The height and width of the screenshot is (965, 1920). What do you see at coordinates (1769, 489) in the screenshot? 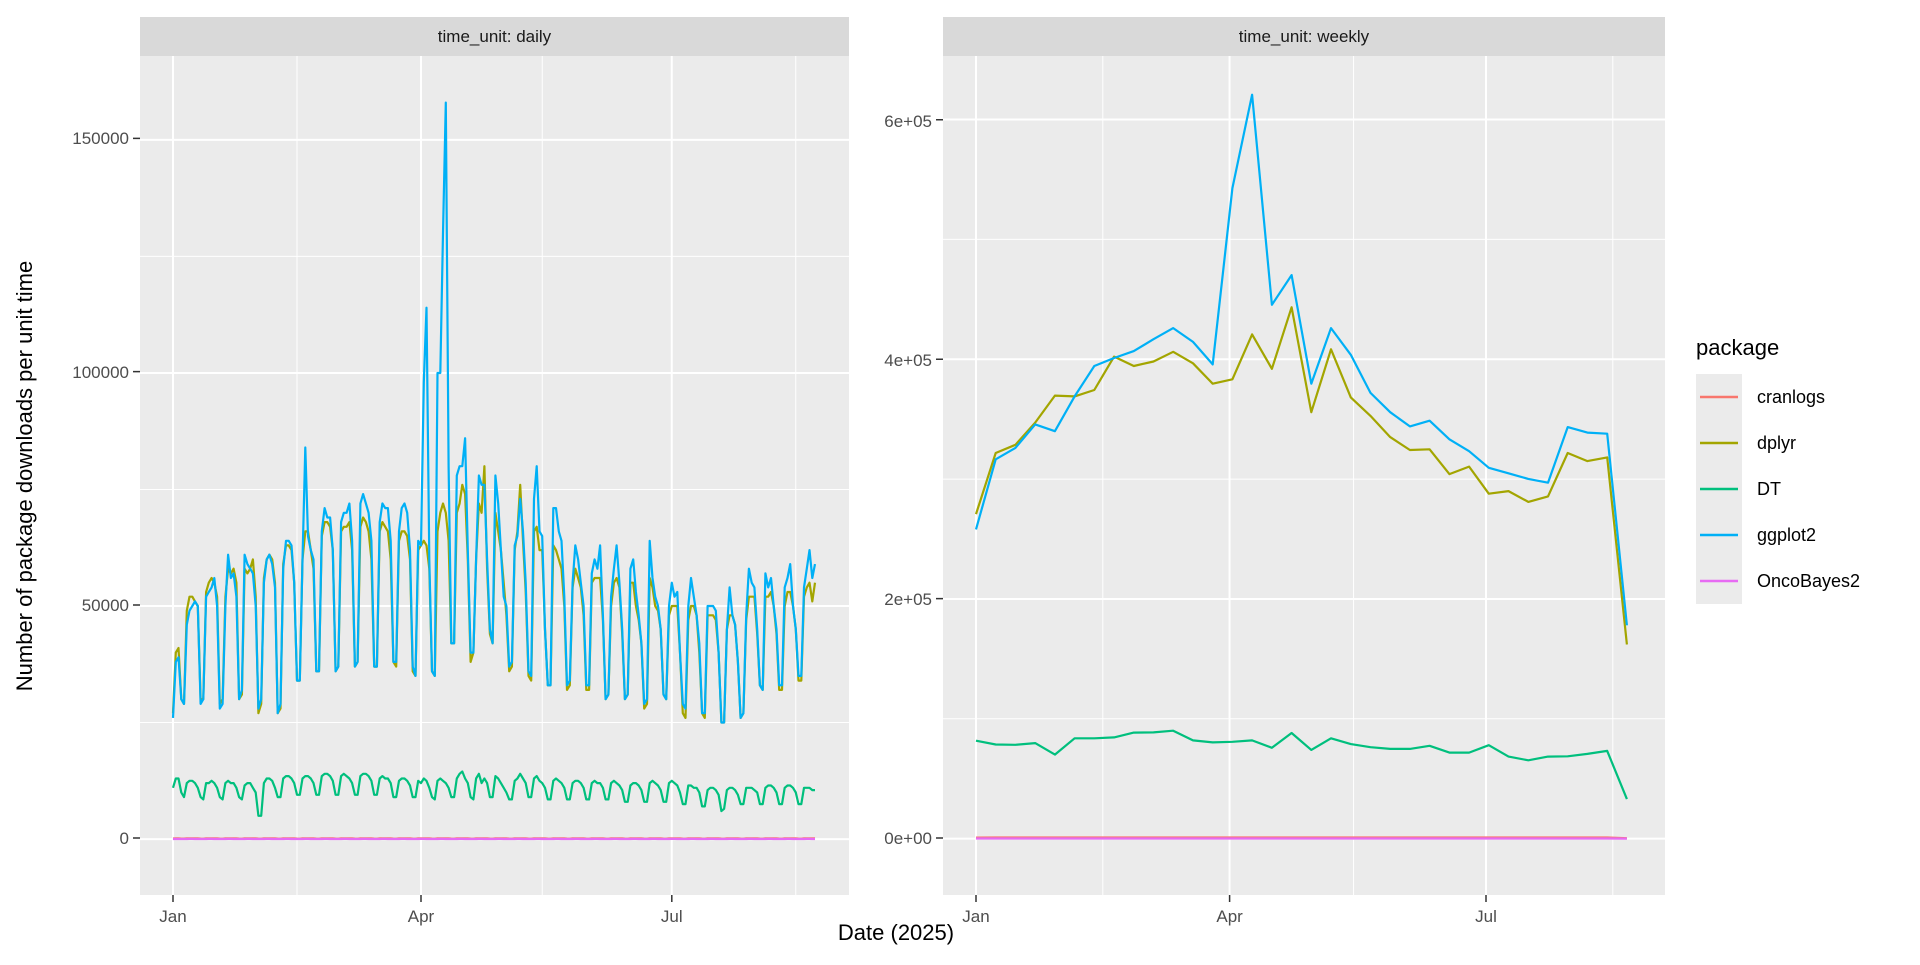
I see `legend-label: DT` at bounding box center [1769, 489].